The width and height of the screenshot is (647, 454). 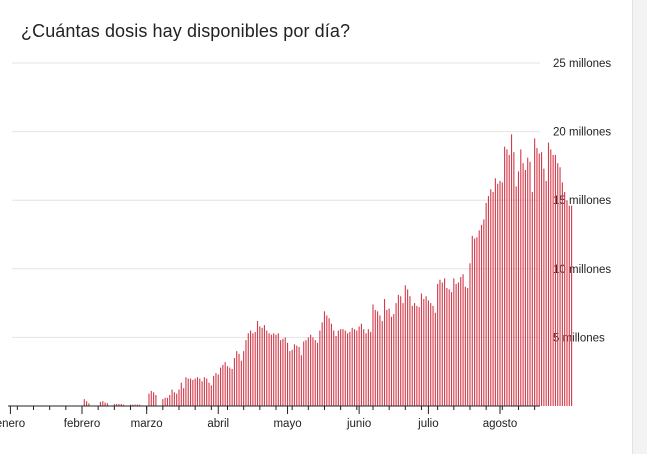 What do you see at coordinates (582, 64) in the screenshot?
I see `y-tick-label: 25 millones` at bounding box center [582, 64].